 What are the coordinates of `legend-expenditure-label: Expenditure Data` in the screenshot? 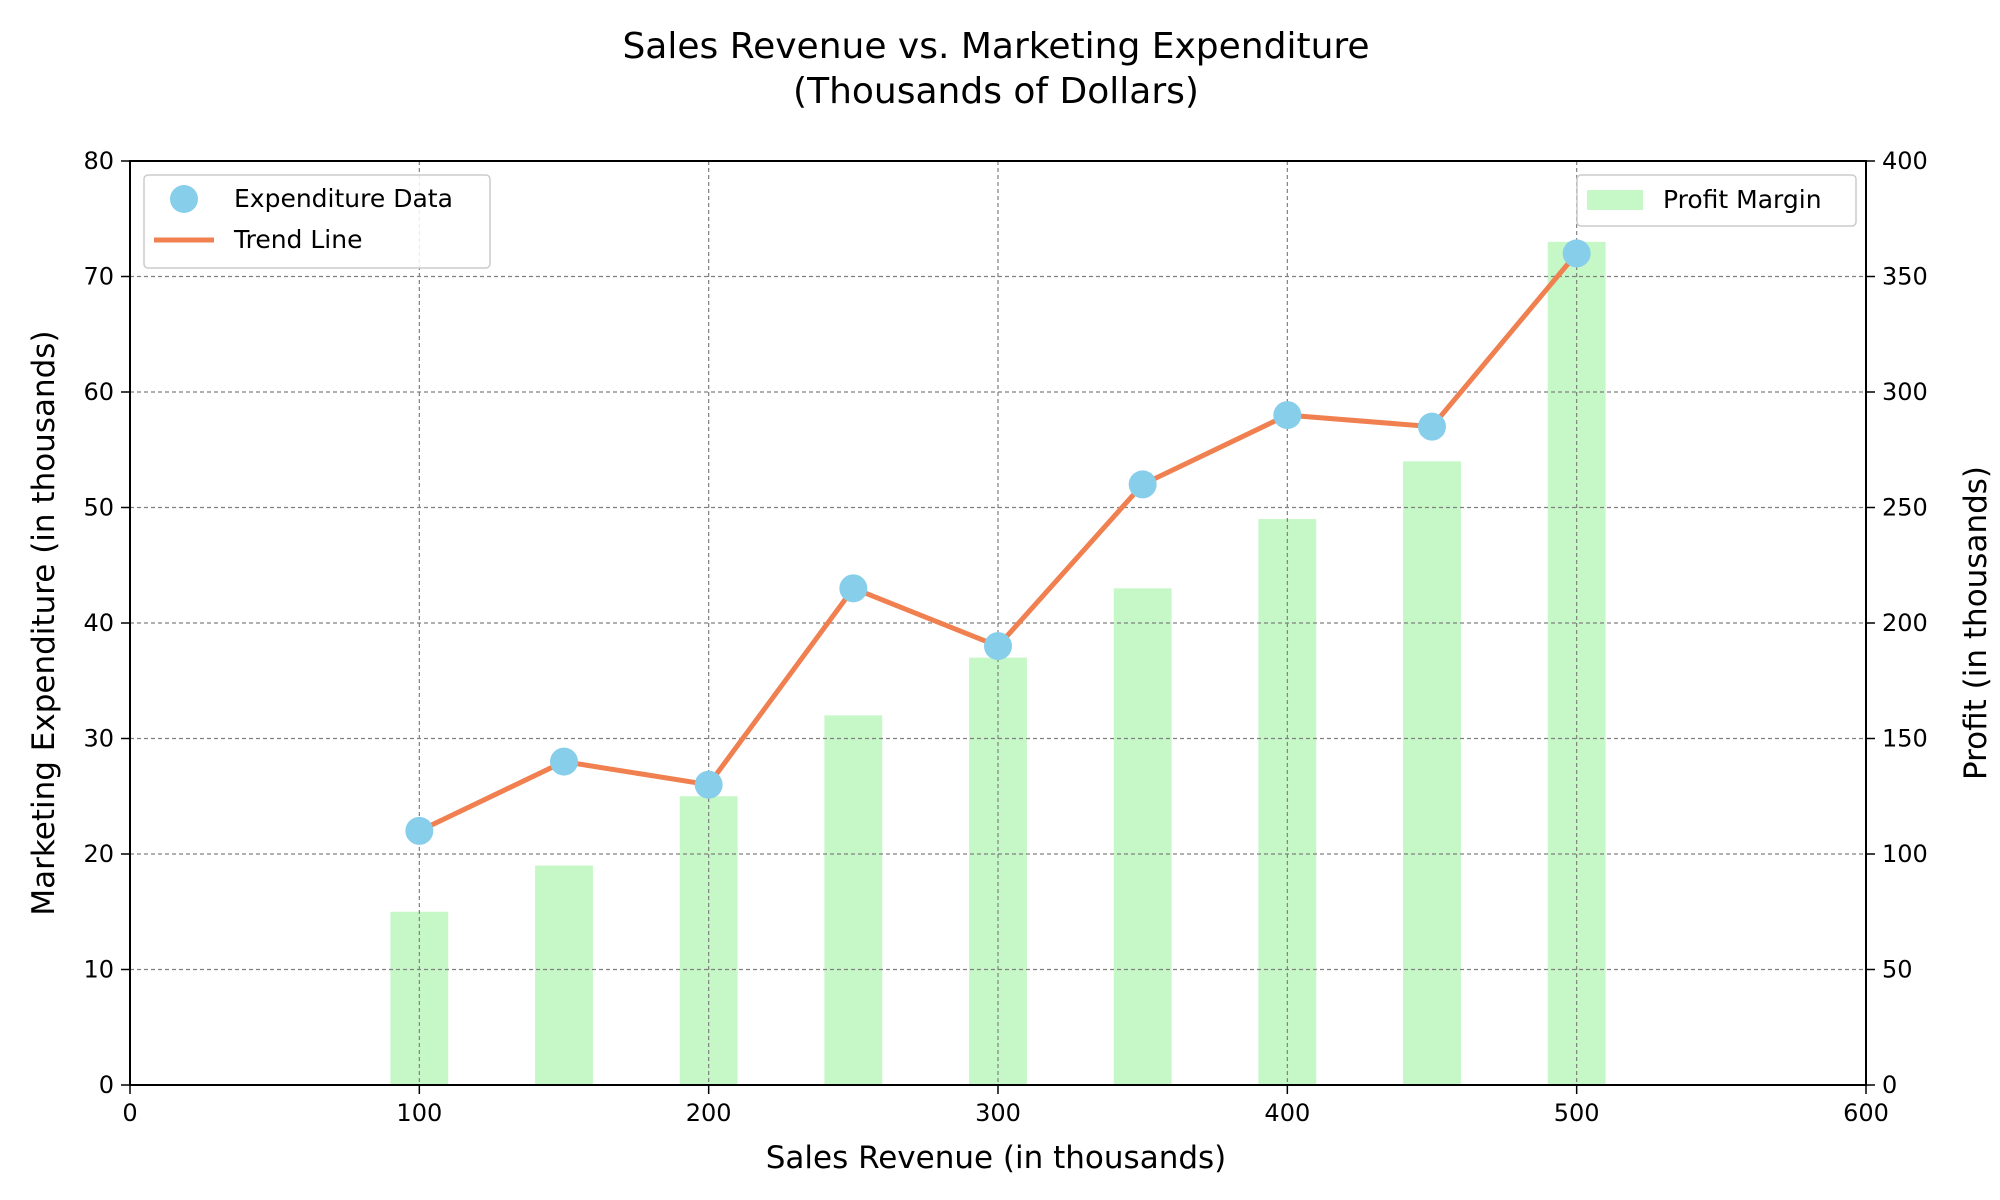 It's located at (343, 198).